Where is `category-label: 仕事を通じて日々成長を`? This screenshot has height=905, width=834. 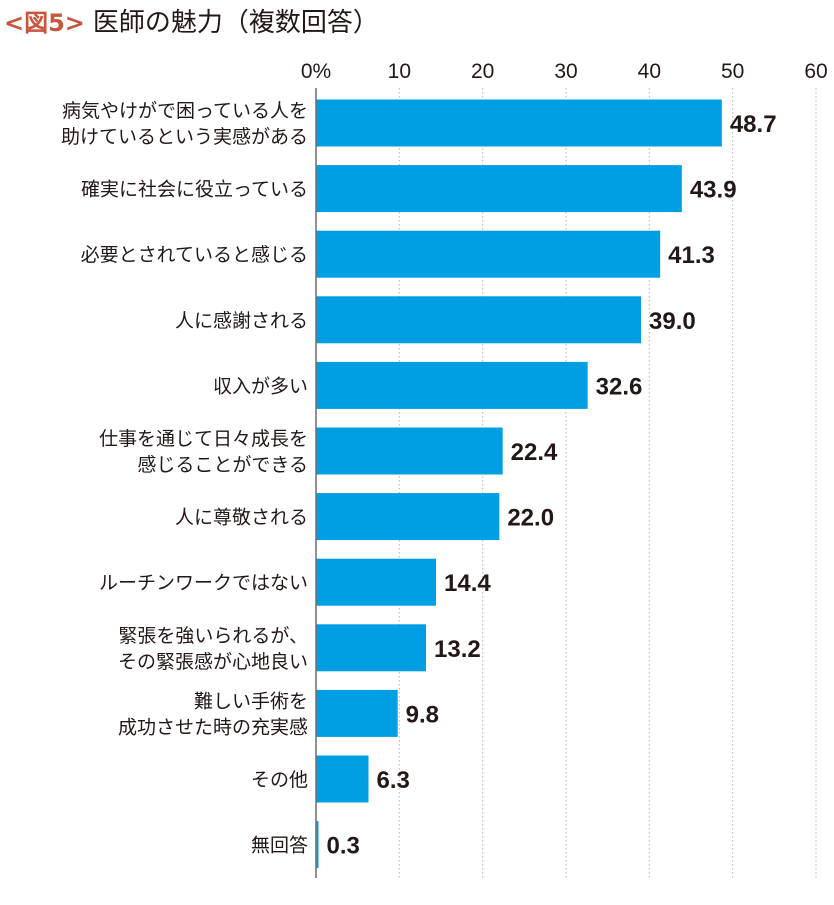
category-label: 仕事を通じて日々成長を is located at coordinates (203, 439).